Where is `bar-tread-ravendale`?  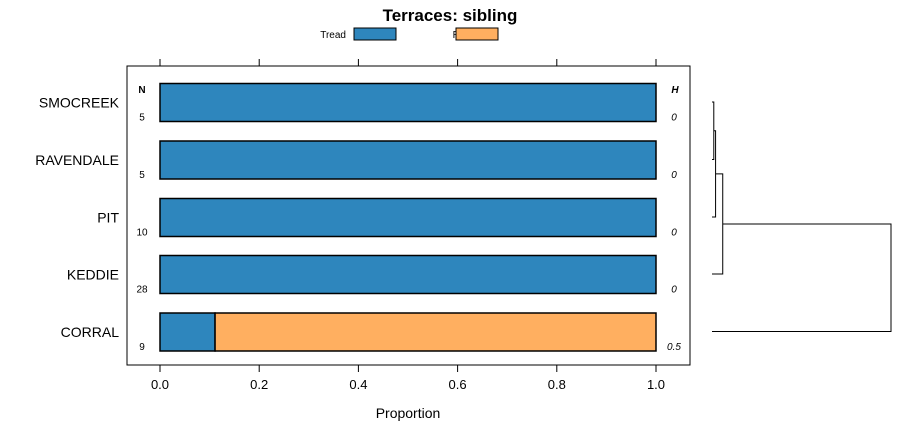 bar-tread-ravendale is located at coordinates (408, 160).